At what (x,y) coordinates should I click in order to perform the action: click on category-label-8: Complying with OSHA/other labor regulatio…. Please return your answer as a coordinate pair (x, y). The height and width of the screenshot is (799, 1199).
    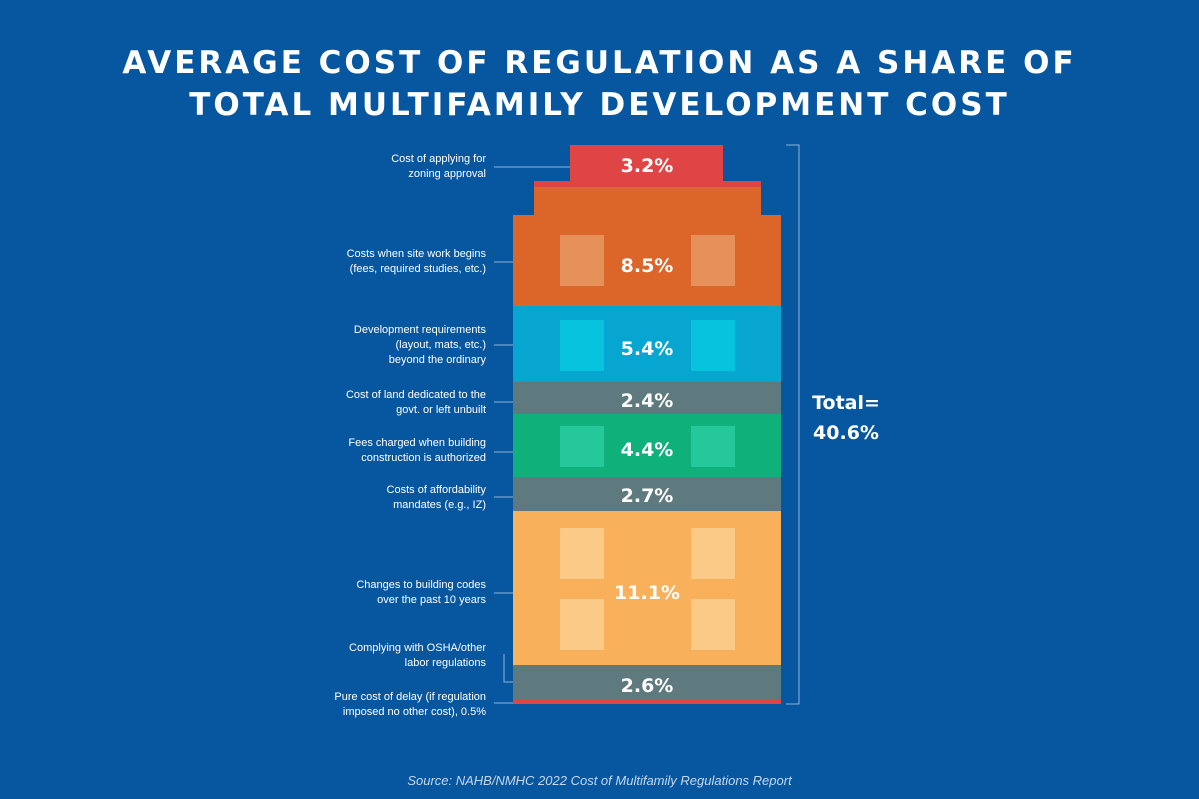
    Looking at the image, I should click on (417, 655).